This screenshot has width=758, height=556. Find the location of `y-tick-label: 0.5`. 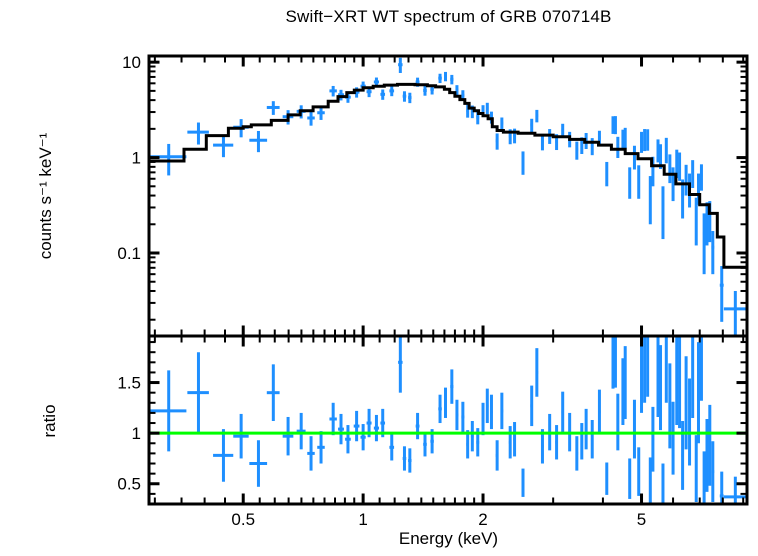

y-tick-label: 0.5 is located at coordinates (129, 484).